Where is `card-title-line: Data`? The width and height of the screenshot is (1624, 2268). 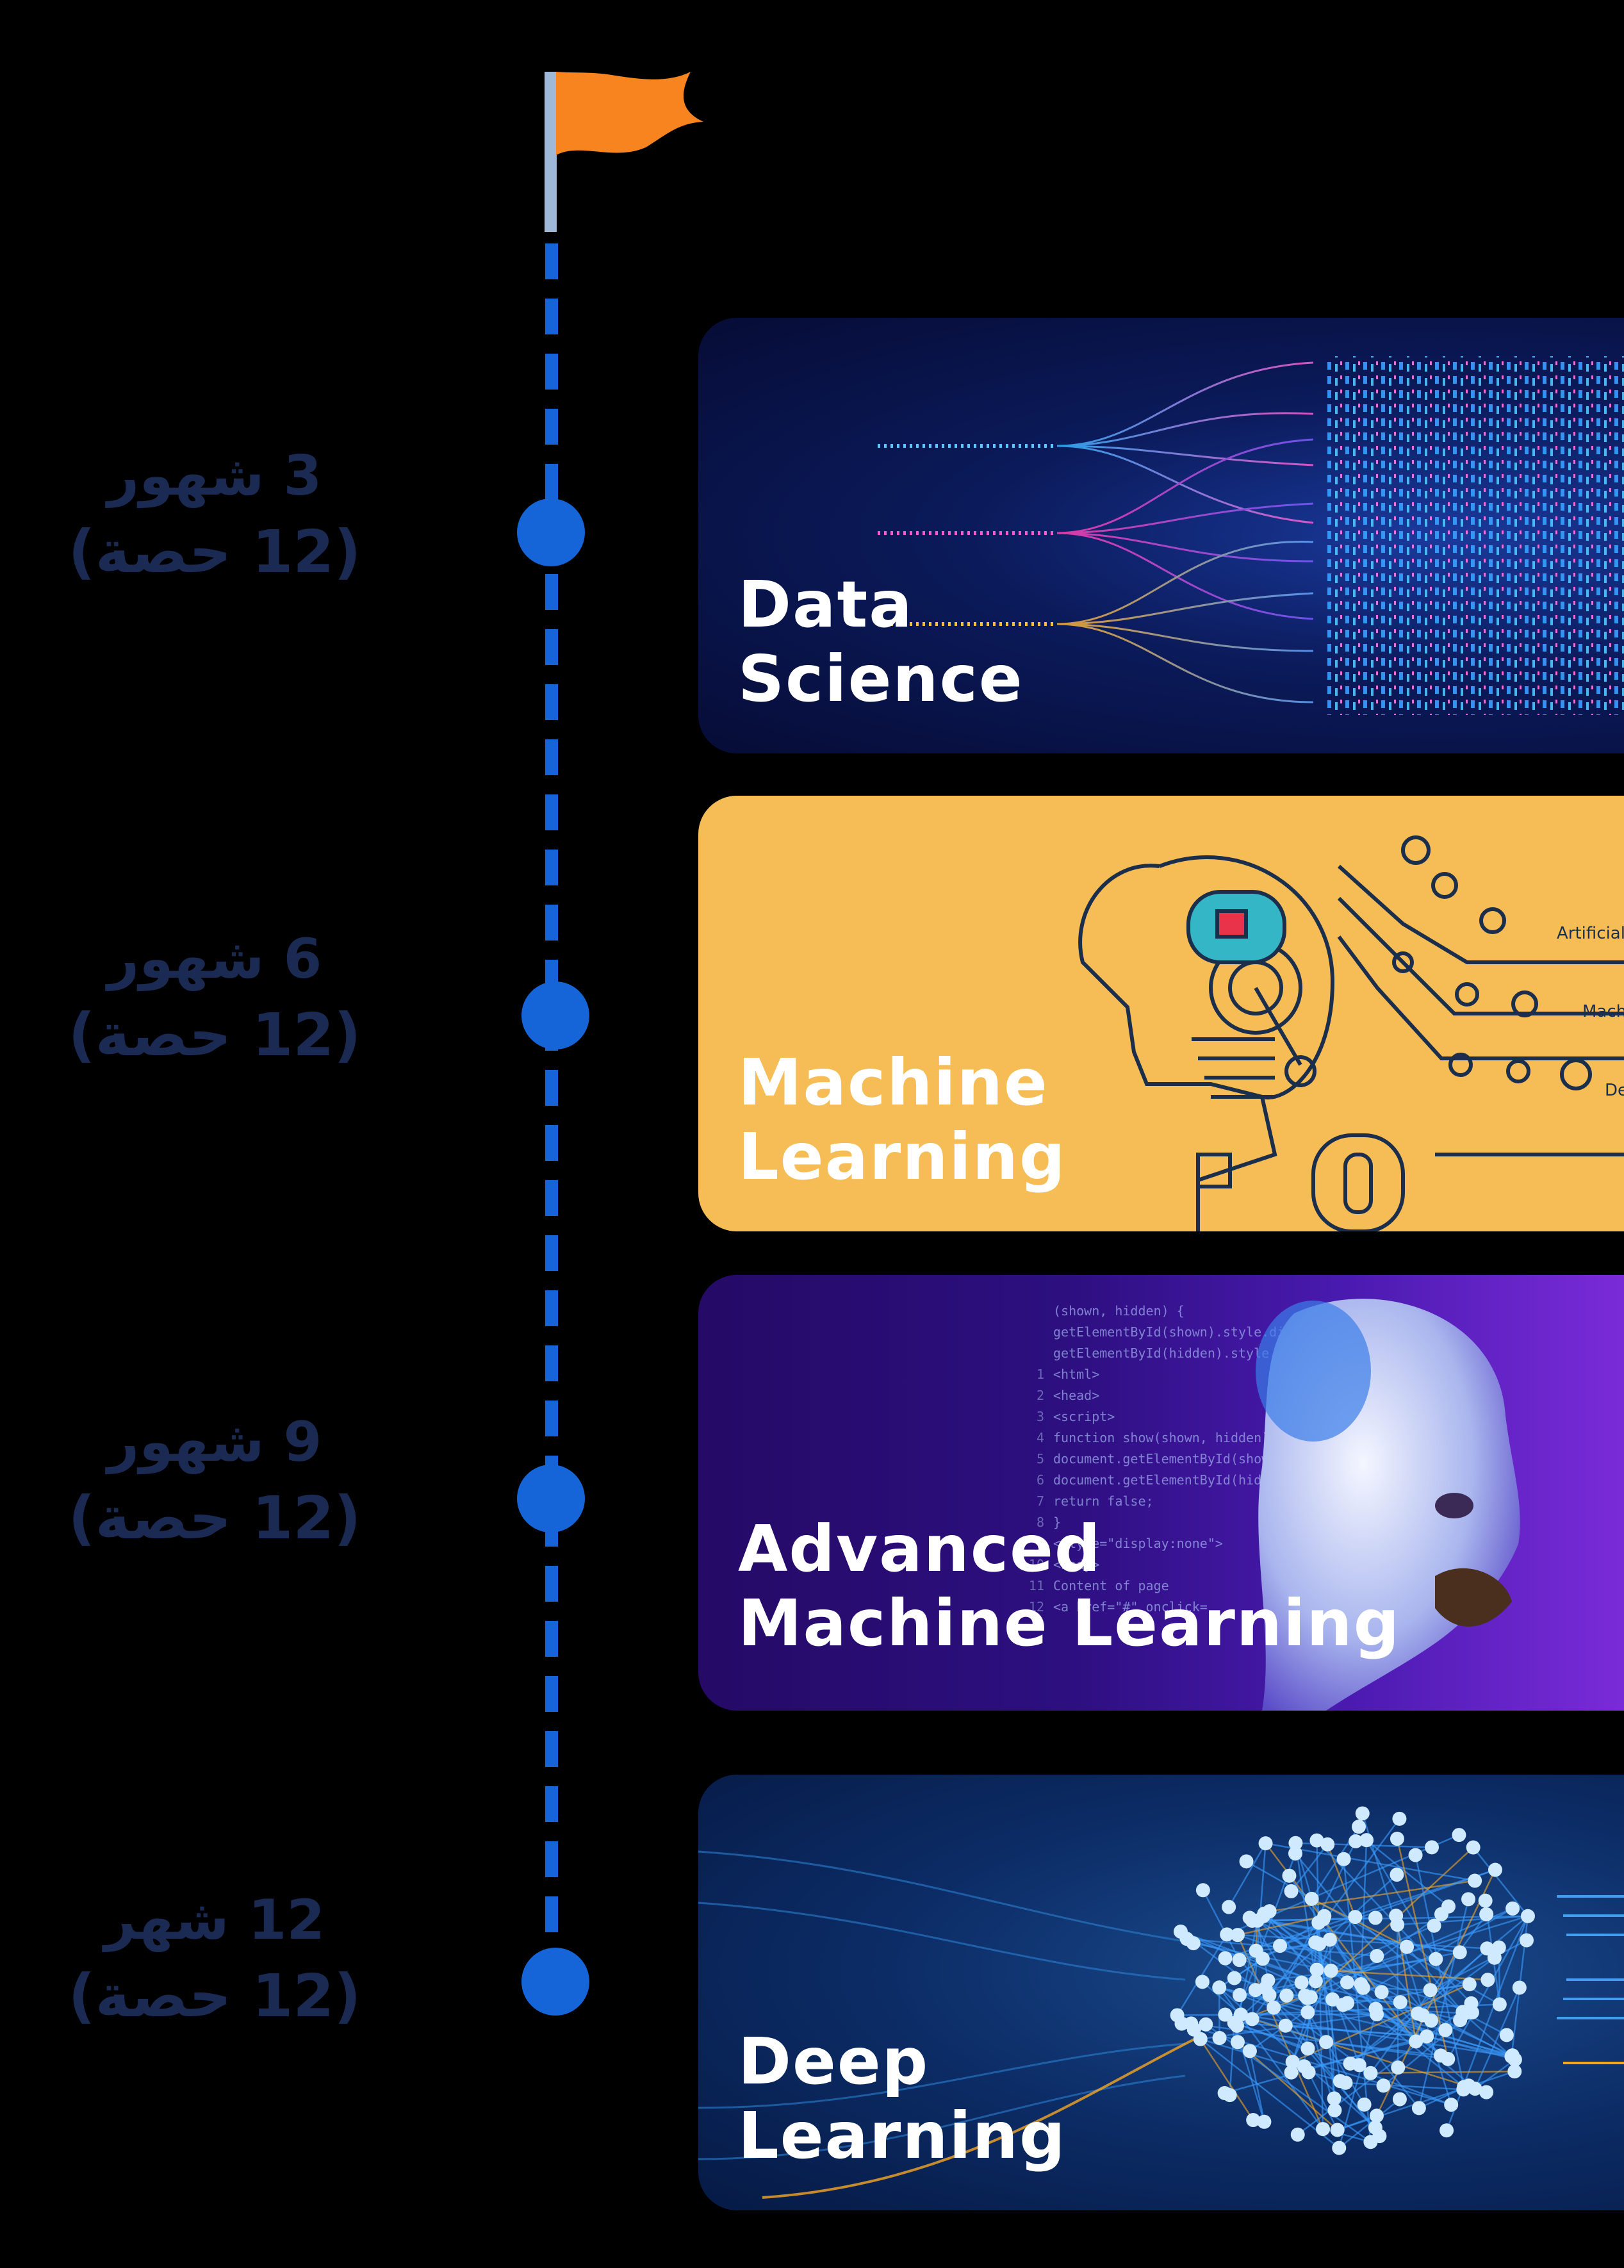 card-title-line: Data is located at coordinates (826, 604).